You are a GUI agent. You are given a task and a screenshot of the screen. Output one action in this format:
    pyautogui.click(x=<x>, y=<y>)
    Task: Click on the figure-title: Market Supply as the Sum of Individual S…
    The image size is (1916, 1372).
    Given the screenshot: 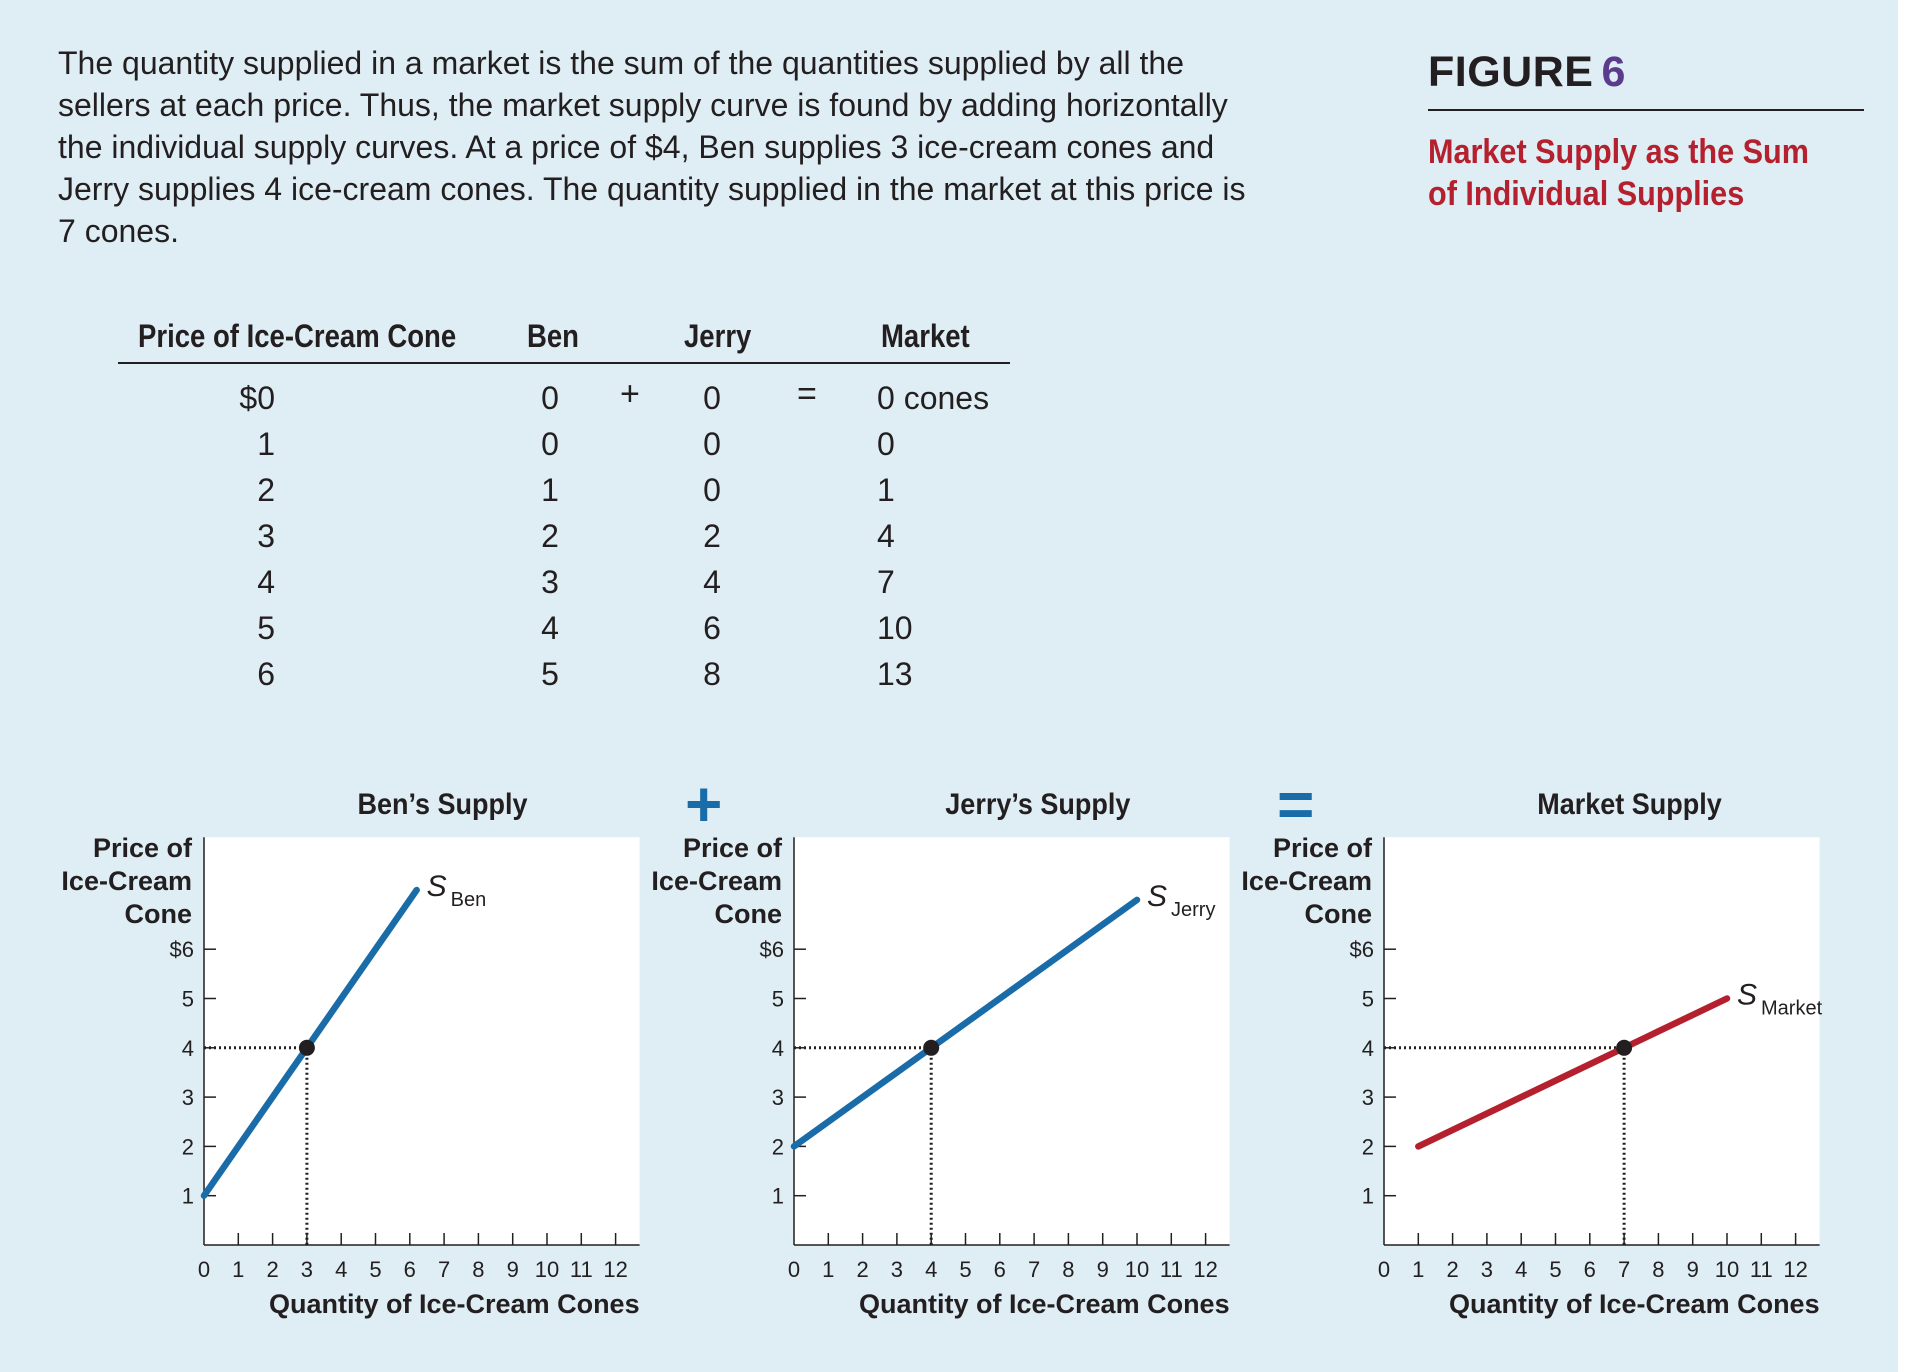 What is the action you would take?
    pyautogui.click(x=1618, y=173)
    